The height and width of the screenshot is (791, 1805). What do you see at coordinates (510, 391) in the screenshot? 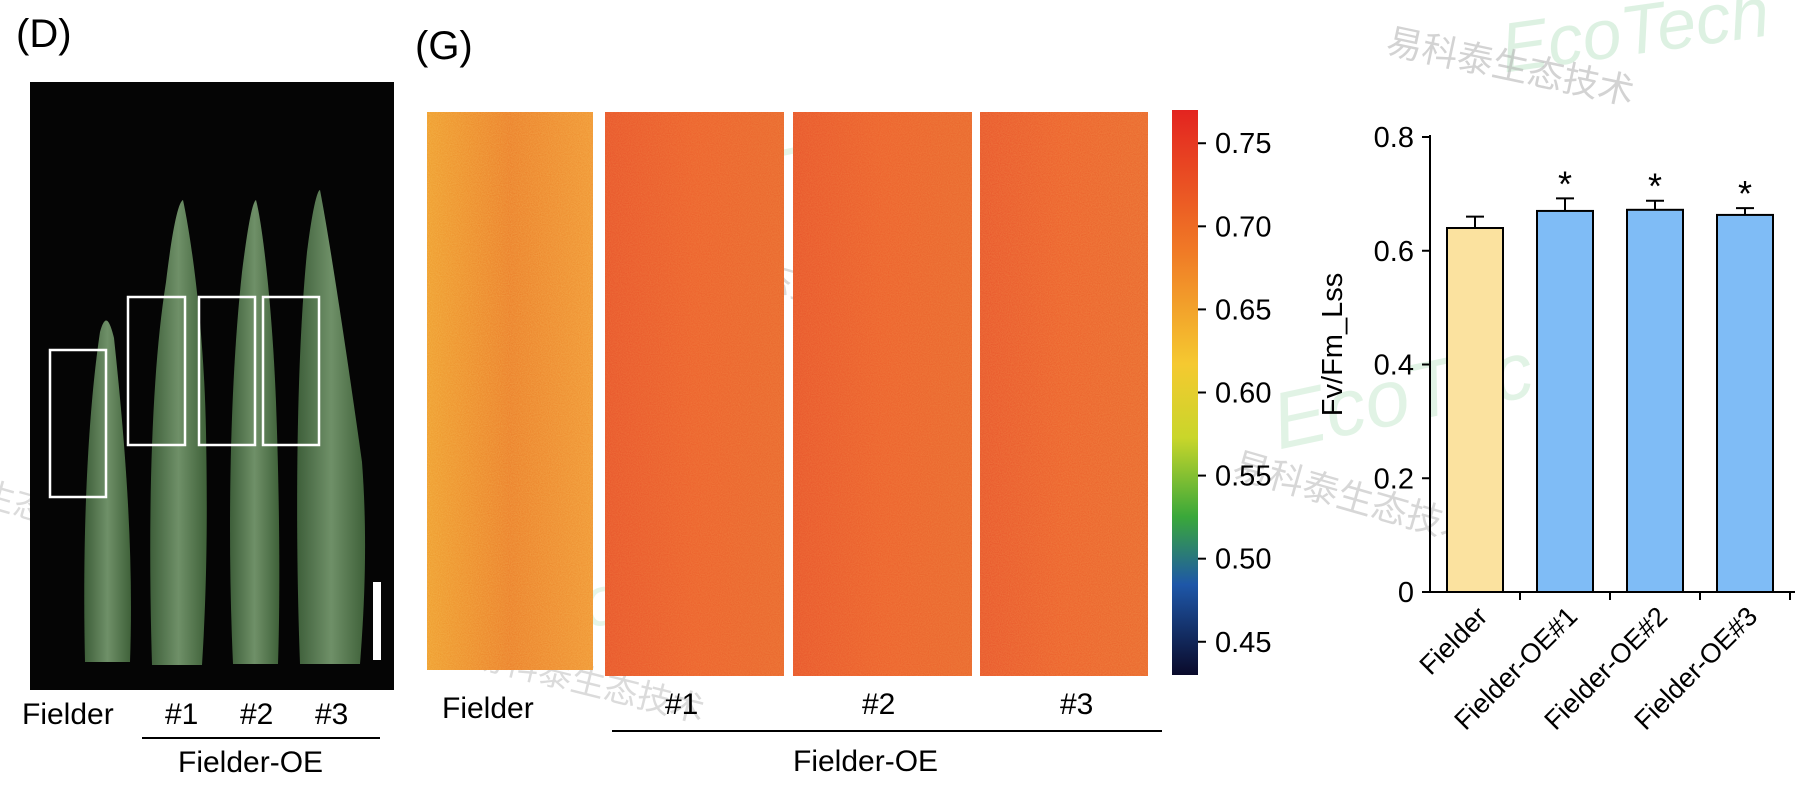
I see `fluorescence-image-fielder` at bounding box center [510, 391].